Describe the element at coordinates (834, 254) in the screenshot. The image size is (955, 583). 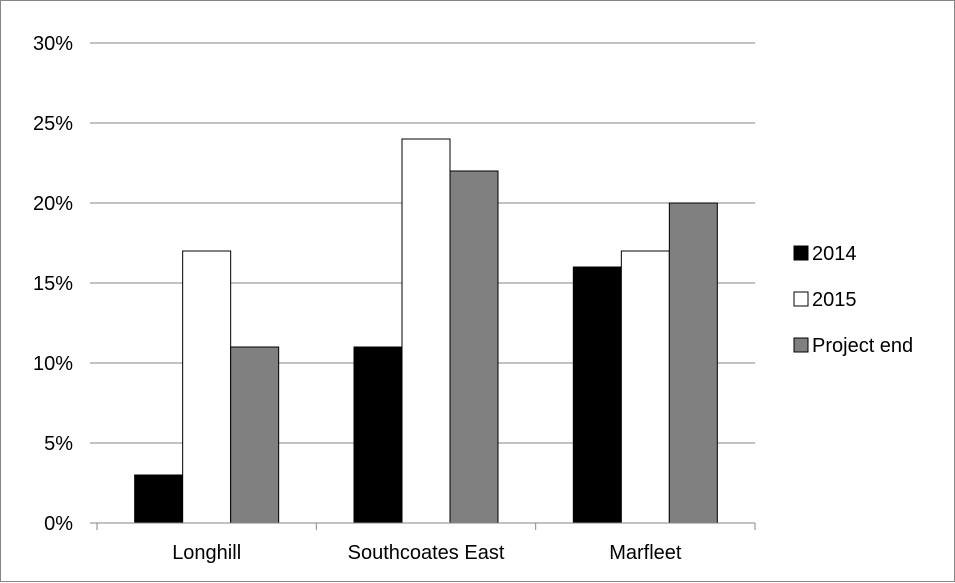
I see `legend-label: 2014` at that location.